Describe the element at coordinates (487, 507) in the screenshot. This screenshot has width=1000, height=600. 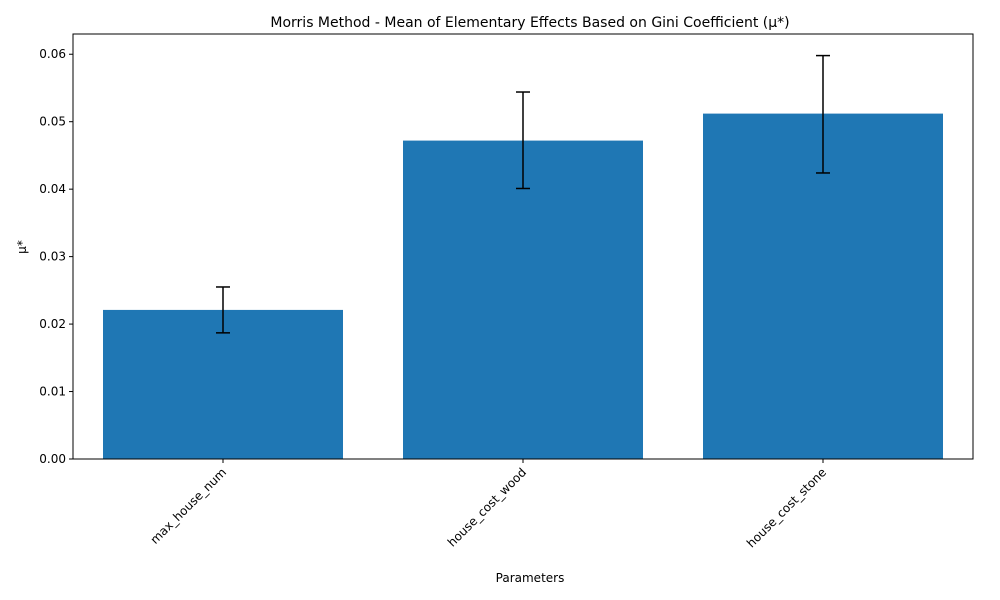
I see `x-tick-label: house_cost_wood` at that location.